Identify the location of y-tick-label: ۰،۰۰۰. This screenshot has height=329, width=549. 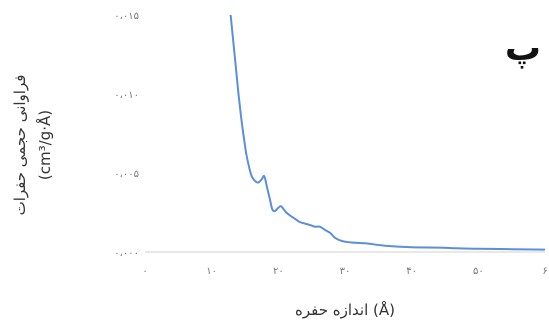
(126, 253).